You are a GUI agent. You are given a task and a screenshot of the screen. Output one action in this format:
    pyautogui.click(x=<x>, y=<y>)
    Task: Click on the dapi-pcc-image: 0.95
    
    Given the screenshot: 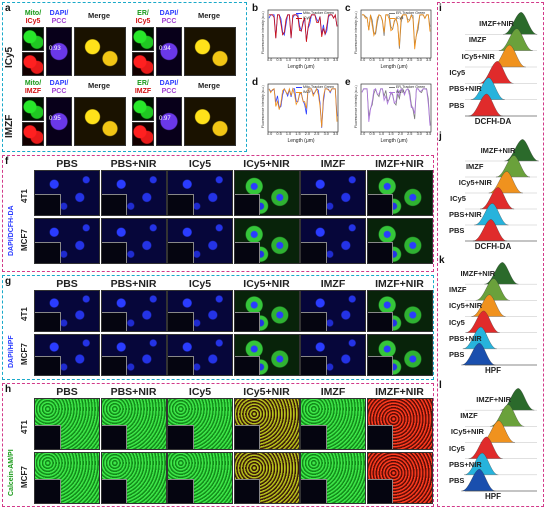 What is the action you would take?
    pyautogui.click(x=59, y=121)
    